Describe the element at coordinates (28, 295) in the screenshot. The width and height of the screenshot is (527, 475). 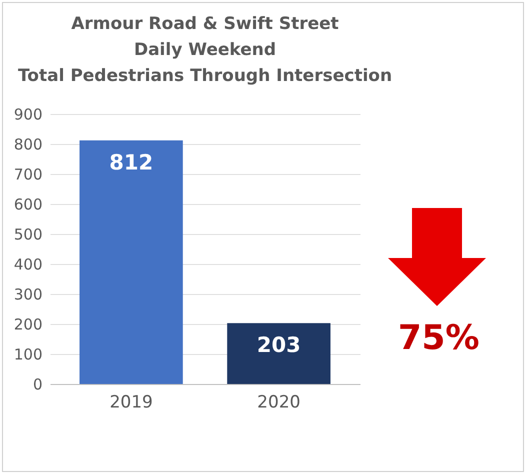
I see `y-tick-label: 300` at that location.